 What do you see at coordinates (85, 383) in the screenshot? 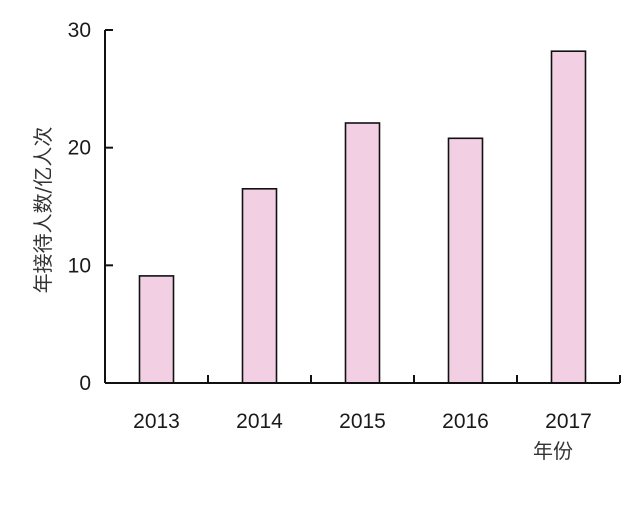
I see `y-tick-label-0: 0` at bounding box center [85, 383].